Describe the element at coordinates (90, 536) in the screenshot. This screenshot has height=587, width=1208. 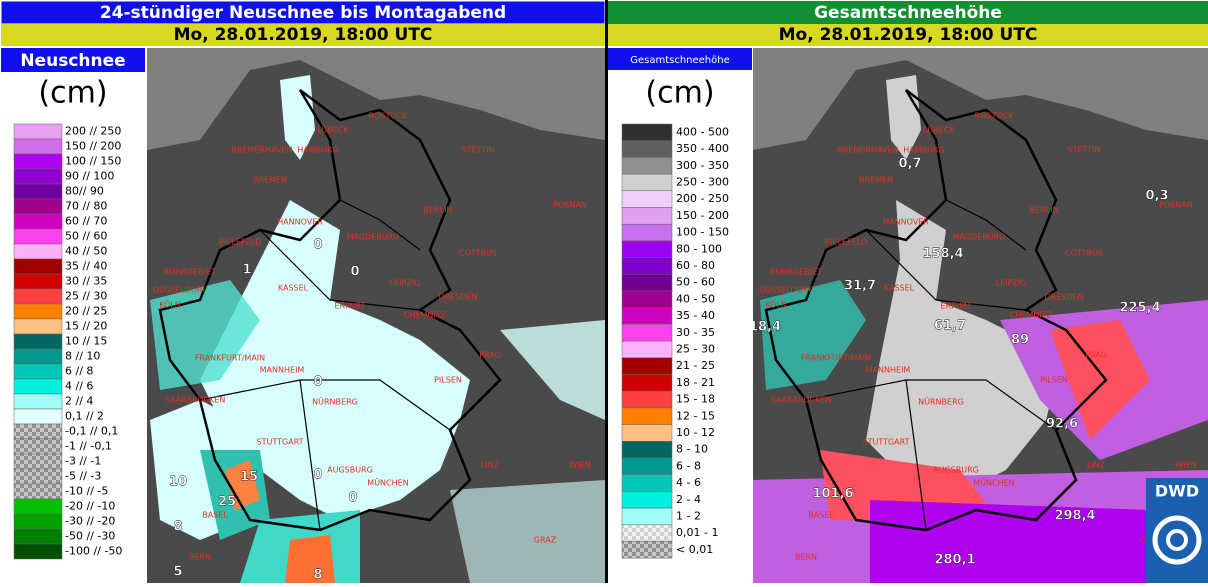
I see `legend-label: -50 // -30` at that location.